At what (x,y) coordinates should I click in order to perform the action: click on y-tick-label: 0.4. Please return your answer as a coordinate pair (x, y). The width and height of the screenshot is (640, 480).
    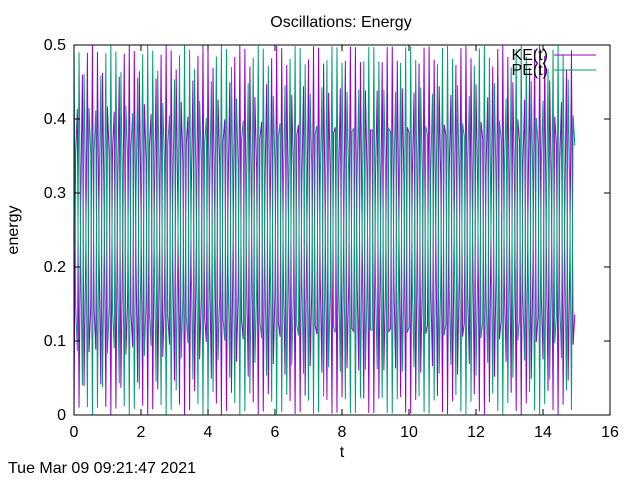
    Looking at the image, I should click on (55, 119).